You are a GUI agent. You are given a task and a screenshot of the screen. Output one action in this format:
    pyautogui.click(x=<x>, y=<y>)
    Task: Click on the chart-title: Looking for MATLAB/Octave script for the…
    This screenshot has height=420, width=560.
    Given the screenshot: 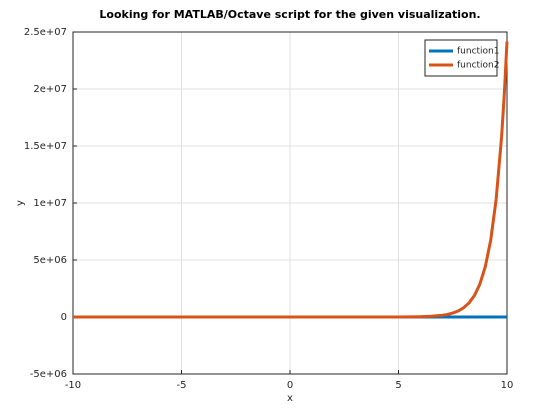 What is the action you would take?
    pyautogui.click(x=289, y=14)
    